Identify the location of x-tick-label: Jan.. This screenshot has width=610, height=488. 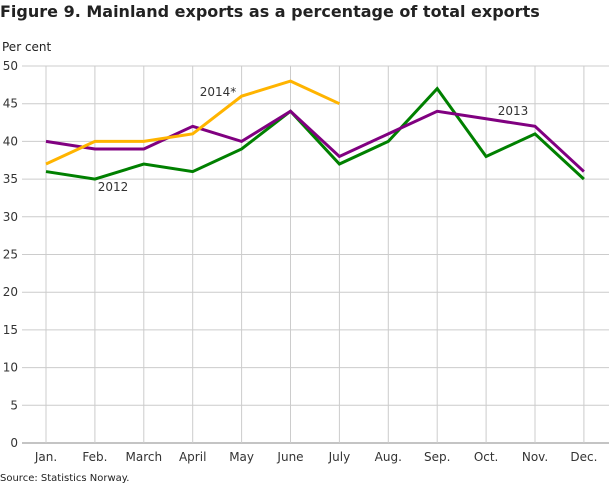
(45, 457).